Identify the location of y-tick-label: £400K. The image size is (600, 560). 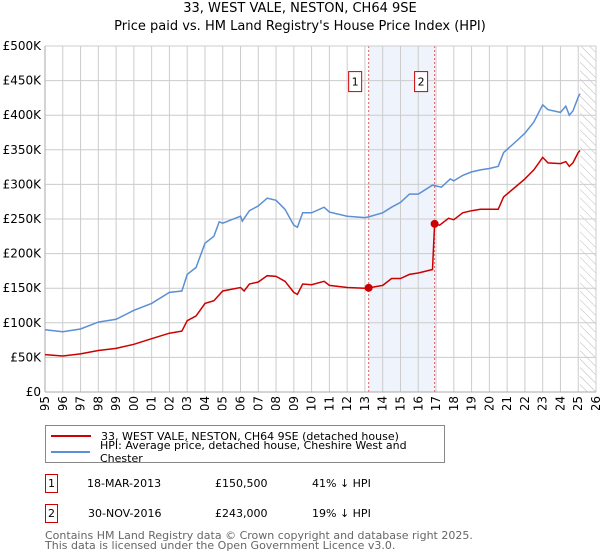
(23, 115).